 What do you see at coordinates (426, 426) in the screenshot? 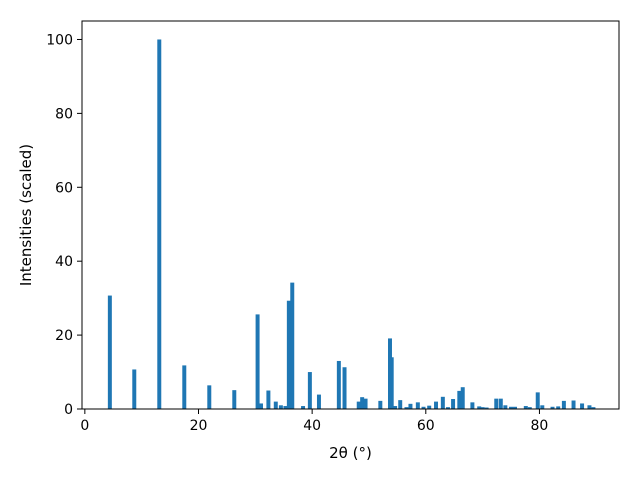
I see `x-tick-label: 60` at bounding box center [426, 426].